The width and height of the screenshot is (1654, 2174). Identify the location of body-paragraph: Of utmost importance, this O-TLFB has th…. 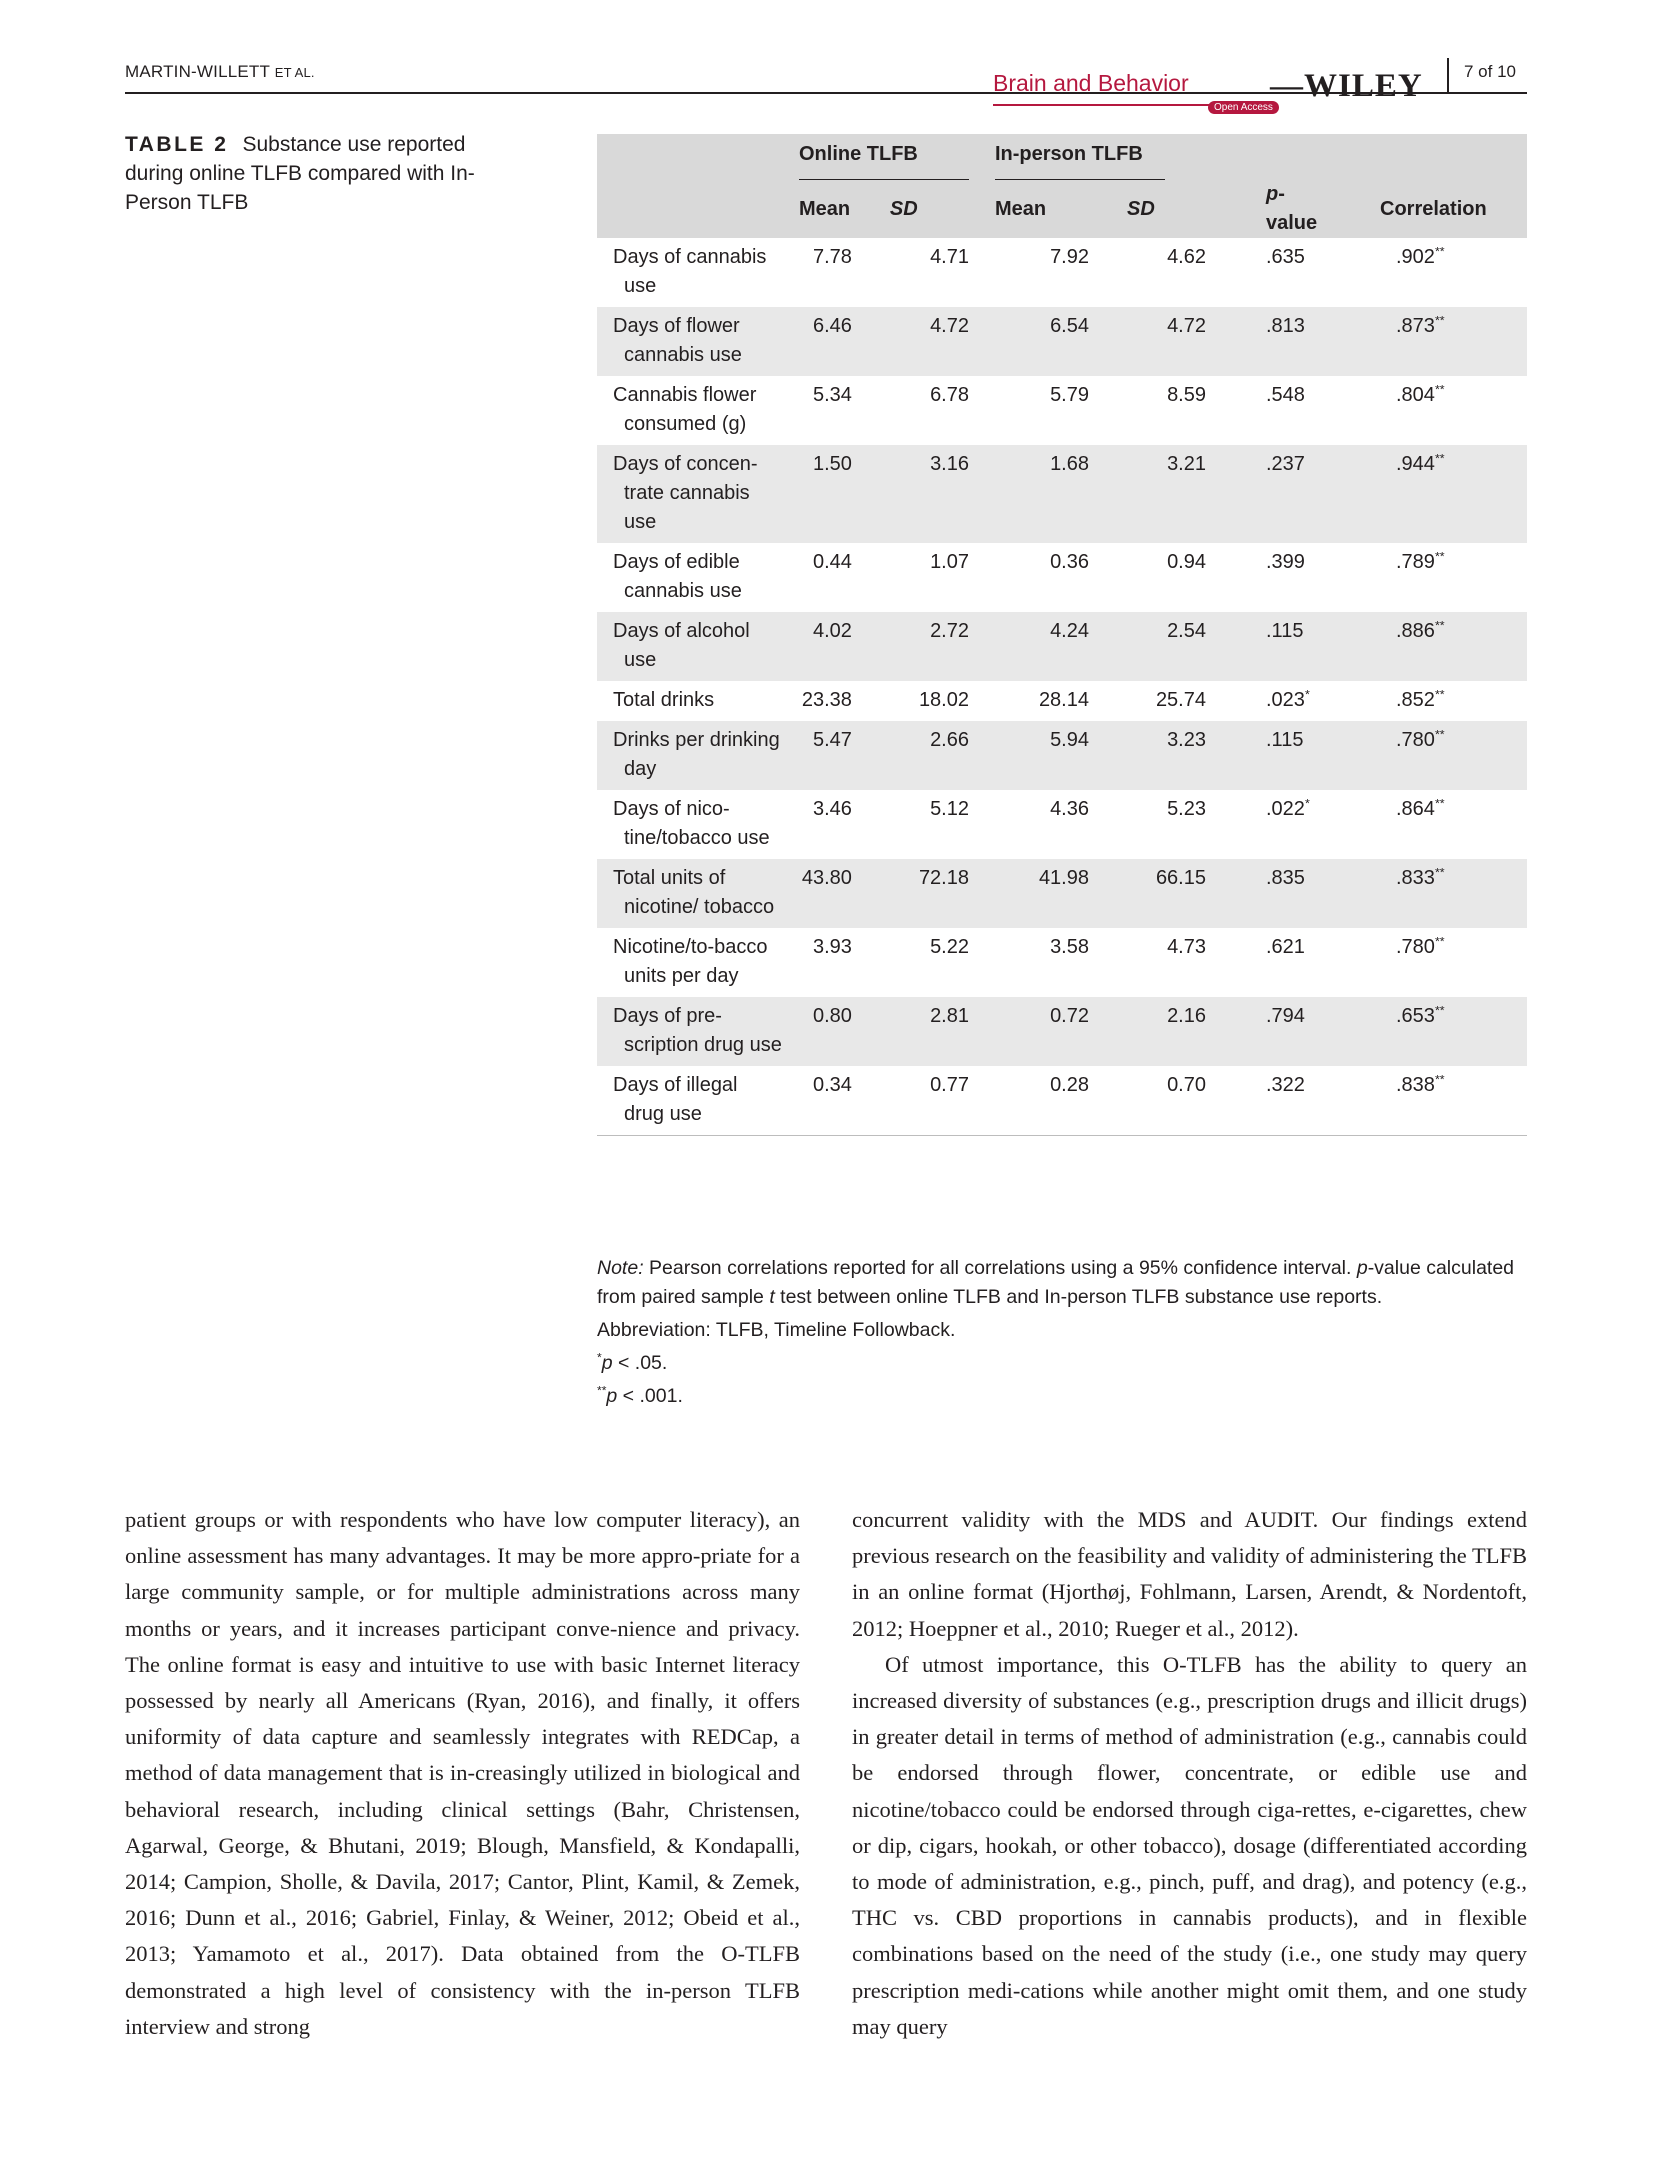
(1189, 1845).